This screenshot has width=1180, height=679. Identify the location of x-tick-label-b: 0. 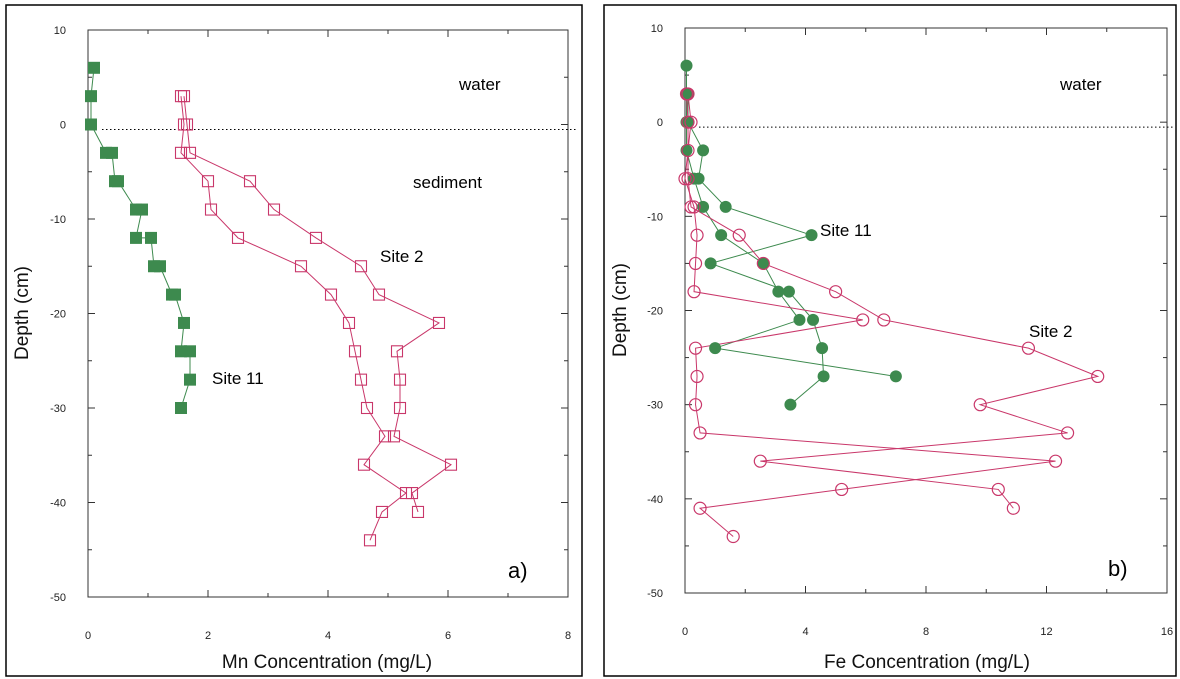
(685, 632).